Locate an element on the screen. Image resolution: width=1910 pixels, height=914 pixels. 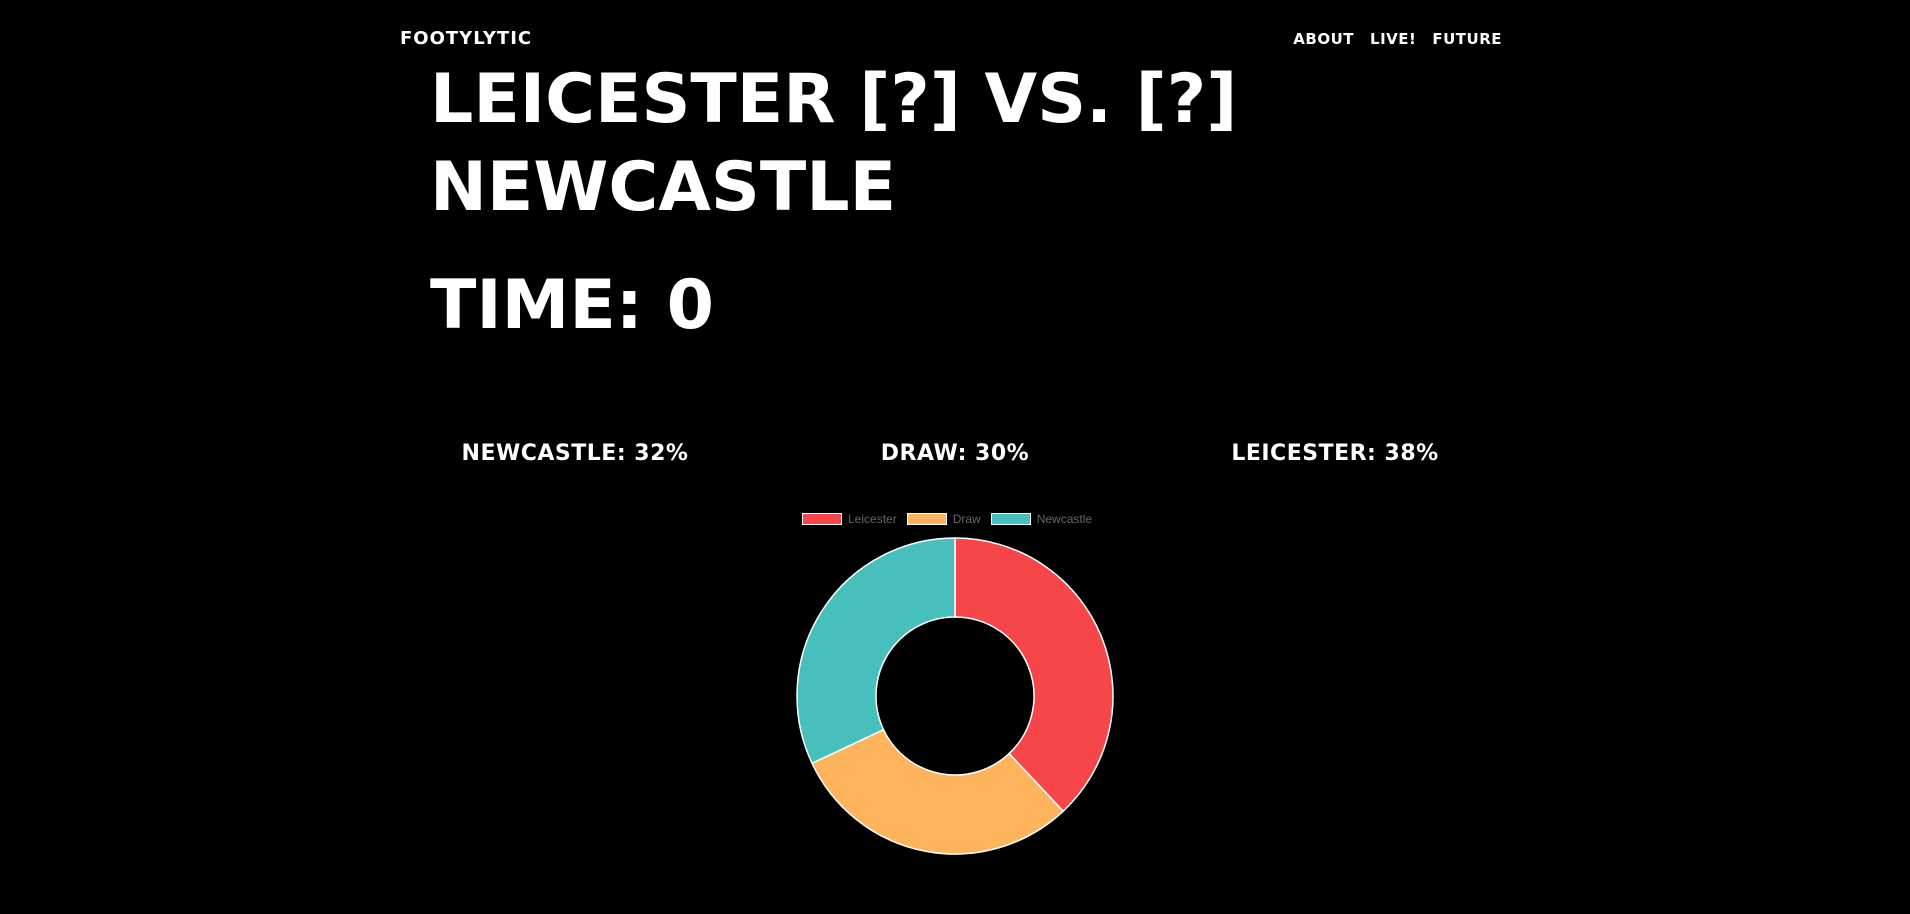
nav-future-link: FUTURE is located at coordinates (1467, 39).